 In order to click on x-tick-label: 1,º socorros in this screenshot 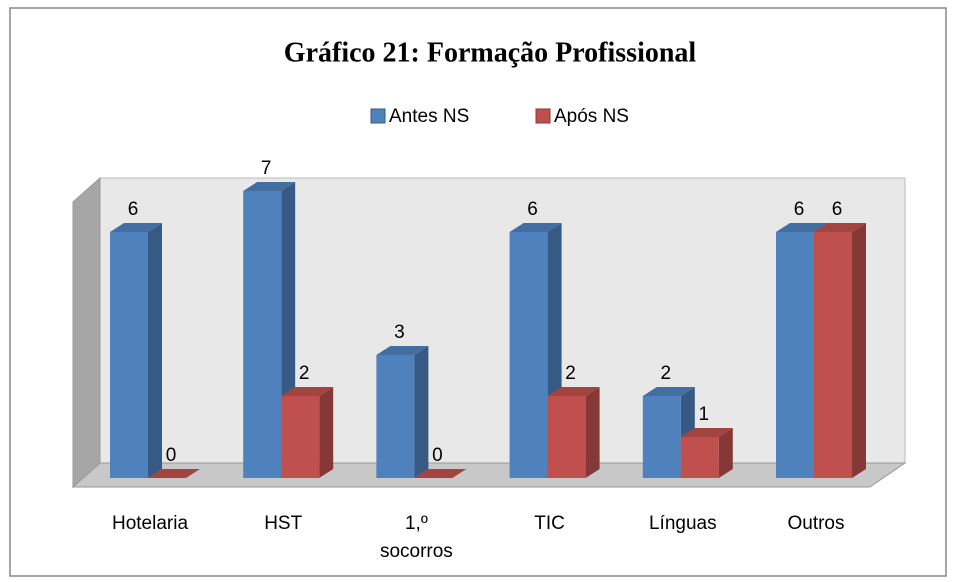, I will do `click(416, 537)`.